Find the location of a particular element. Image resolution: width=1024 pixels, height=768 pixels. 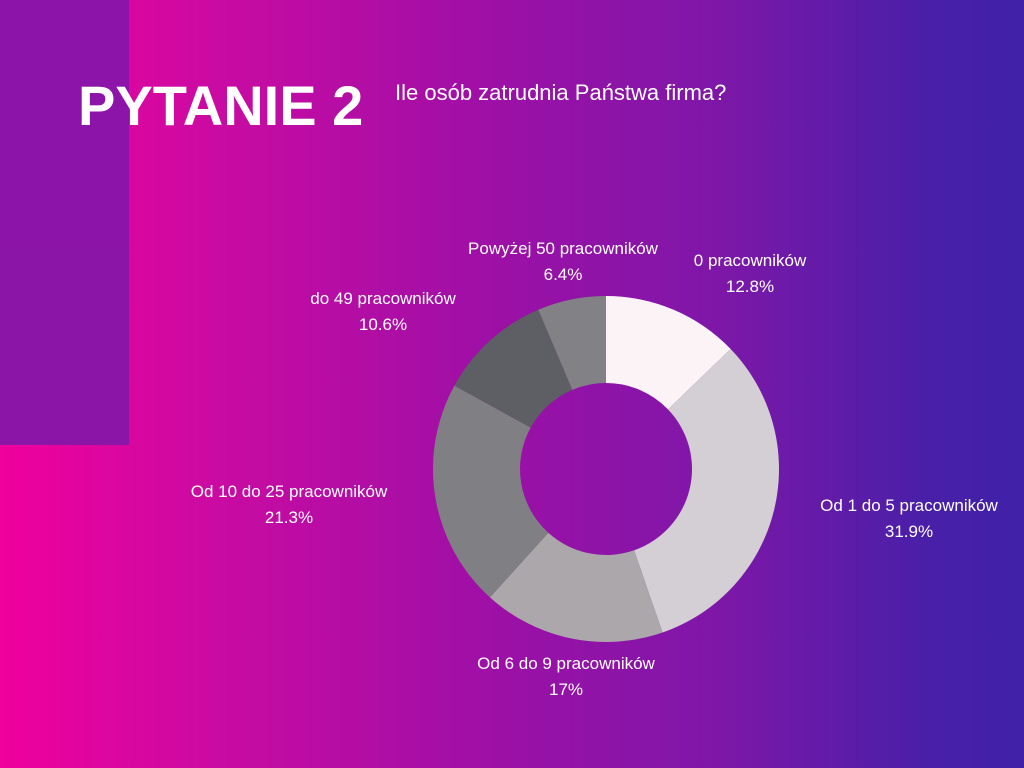

slice-value-label: 10.6% is located at coordinates (383, 324).